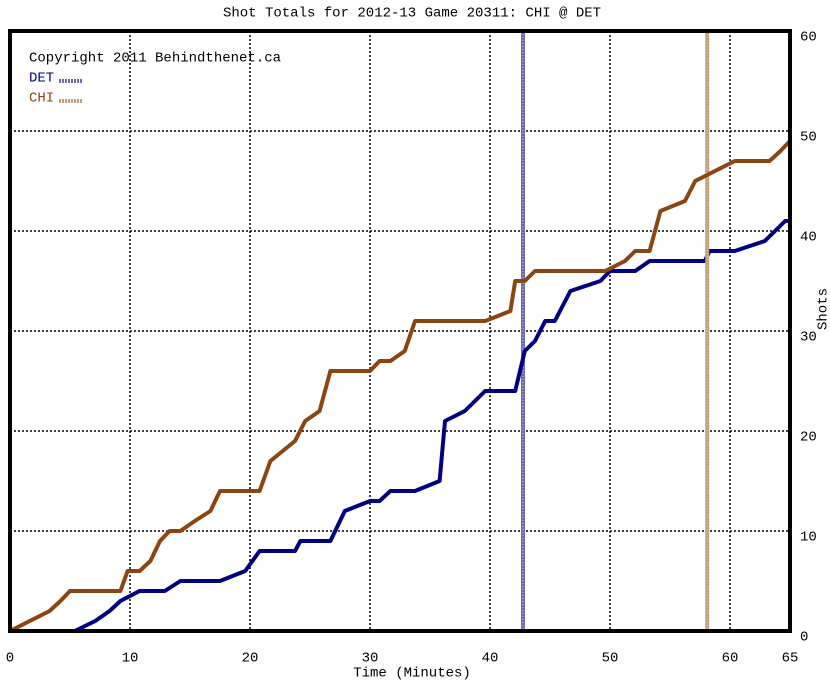 This screenshot has width=830, height=680. Describe the element at coordinates (790, 659) in the screenshot. I see `x-tick-label: 65` at that location.